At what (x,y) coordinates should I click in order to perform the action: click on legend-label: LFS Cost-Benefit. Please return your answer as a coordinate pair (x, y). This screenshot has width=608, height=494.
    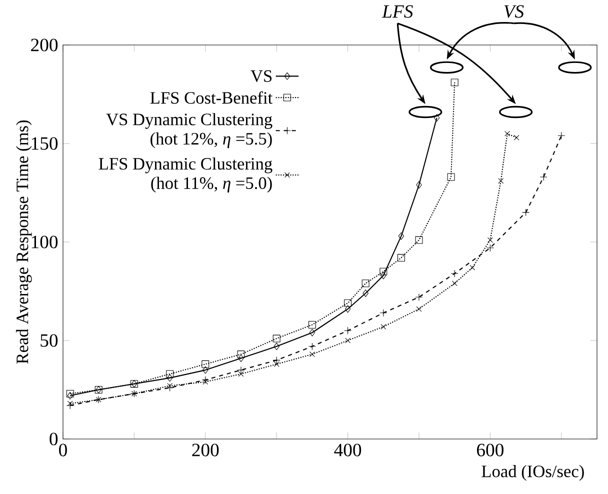
    Looking at the image, I should click on (211, 97).